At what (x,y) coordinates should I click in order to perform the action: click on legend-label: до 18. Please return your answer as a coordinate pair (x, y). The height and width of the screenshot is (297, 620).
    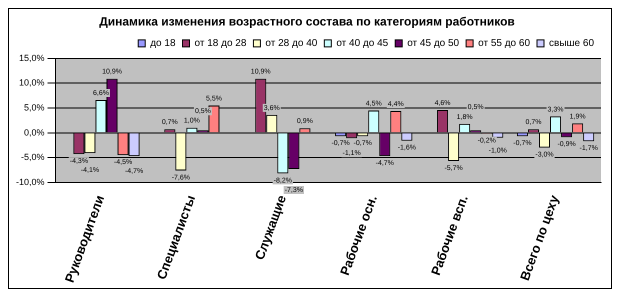
    Looking at the image, I should click on (163, 44).